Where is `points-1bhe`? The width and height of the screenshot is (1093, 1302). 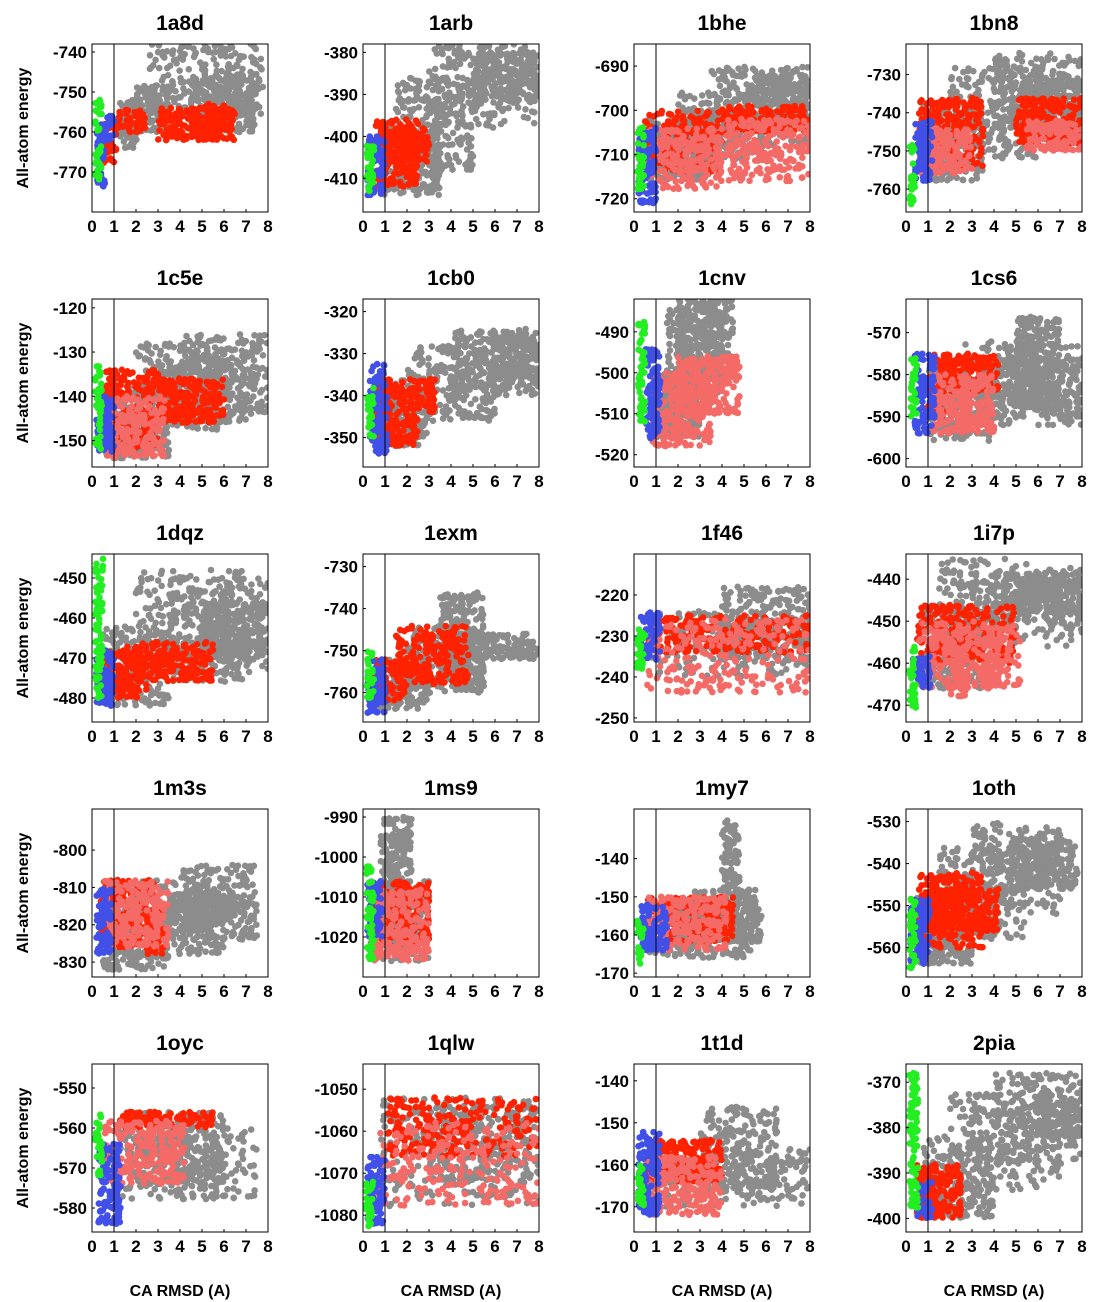 points-1bhe is located at coordinates (722, 135).